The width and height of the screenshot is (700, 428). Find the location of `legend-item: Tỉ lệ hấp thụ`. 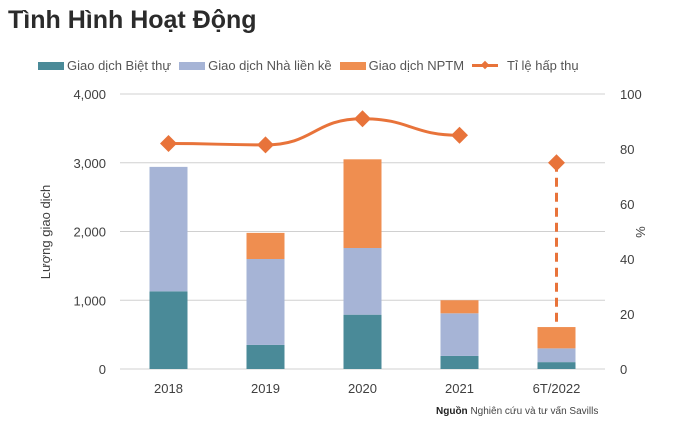

legend-item: Tỉ lệ hấp thụ is located at coordinates (525, 65).